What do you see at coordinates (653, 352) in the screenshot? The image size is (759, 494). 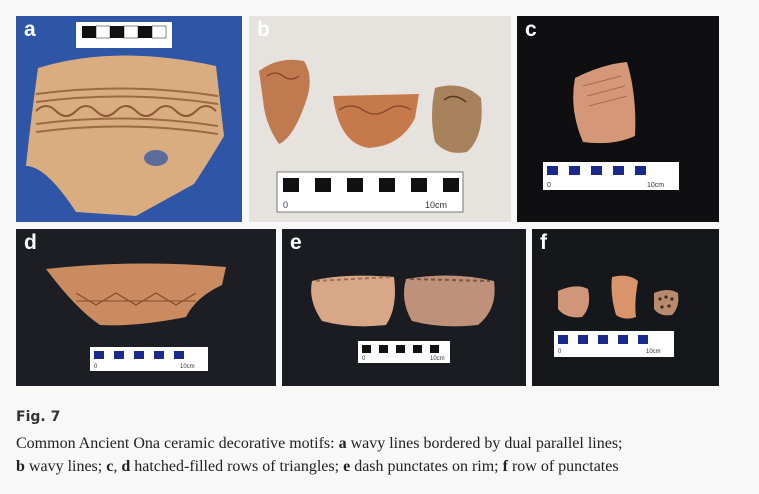 I see `scale-f-label: 10cm` at bounding box center [653, 352].